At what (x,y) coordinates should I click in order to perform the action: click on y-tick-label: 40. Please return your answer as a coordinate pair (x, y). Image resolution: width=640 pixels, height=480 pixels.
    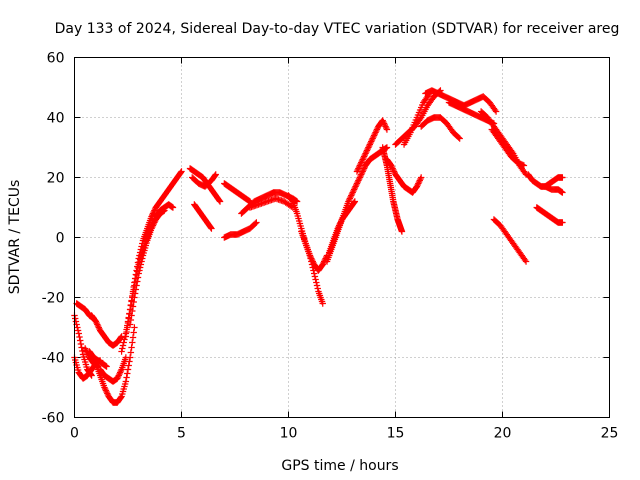
    Looking at the image, I should click on (56, 119).